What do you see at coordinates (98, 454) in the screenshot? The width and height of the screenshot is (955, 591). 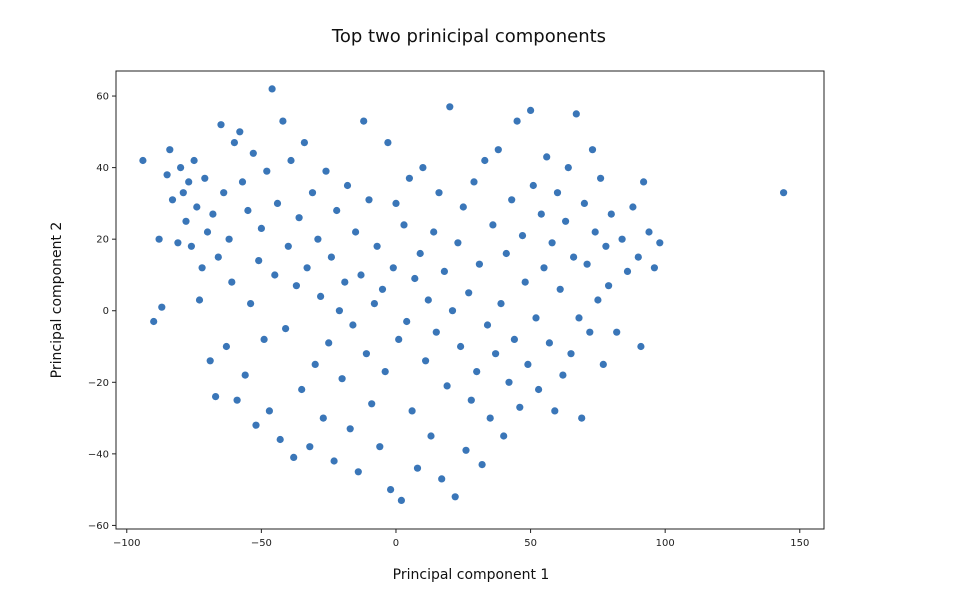 I see `y-tick-label: −40` at bounding box center [98, 454].